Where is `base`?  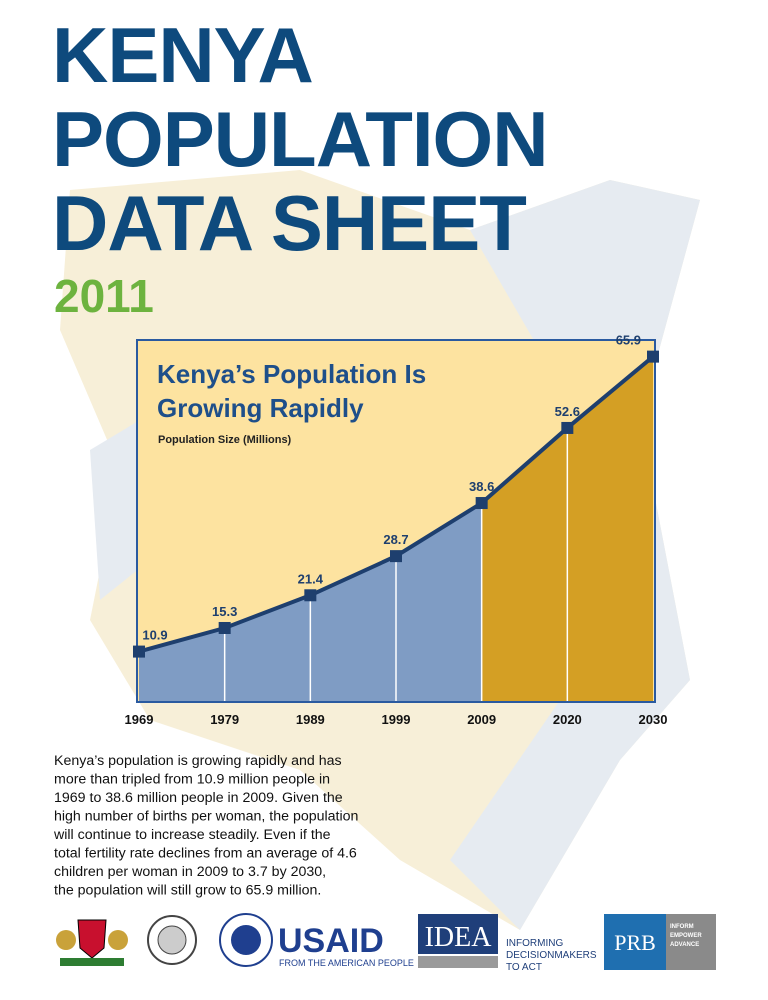 base is located at coordinates (92, 962).